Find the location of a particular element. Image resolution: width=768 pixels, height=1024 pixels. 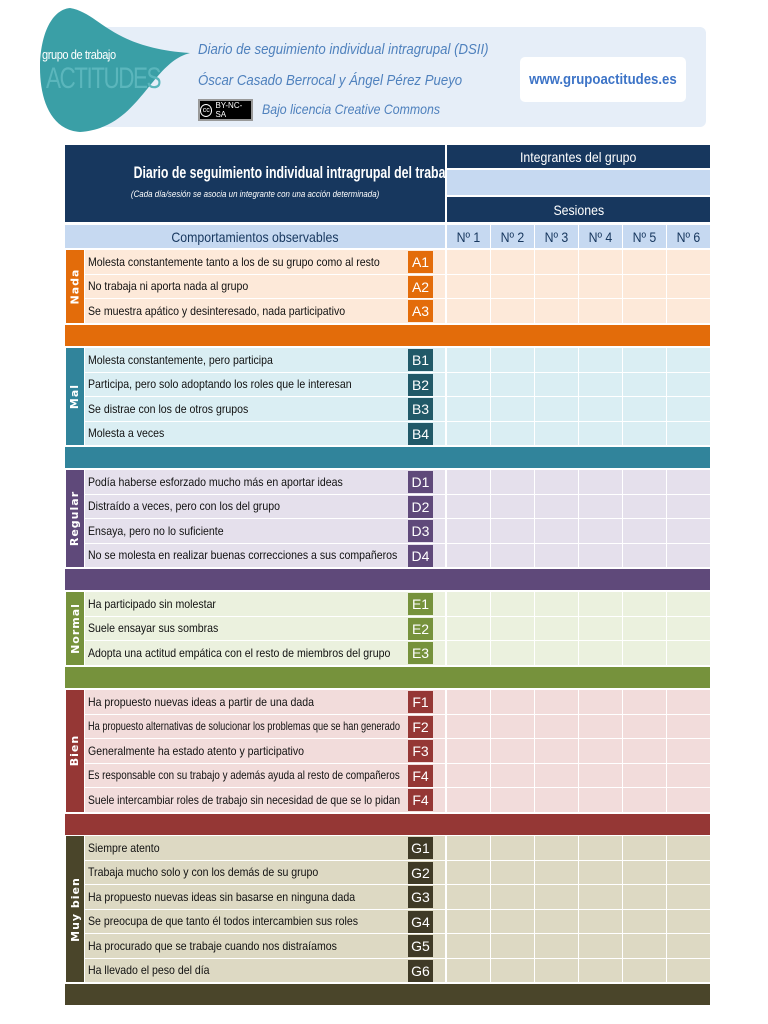

members-input-row is located at coordinates (578, 182).